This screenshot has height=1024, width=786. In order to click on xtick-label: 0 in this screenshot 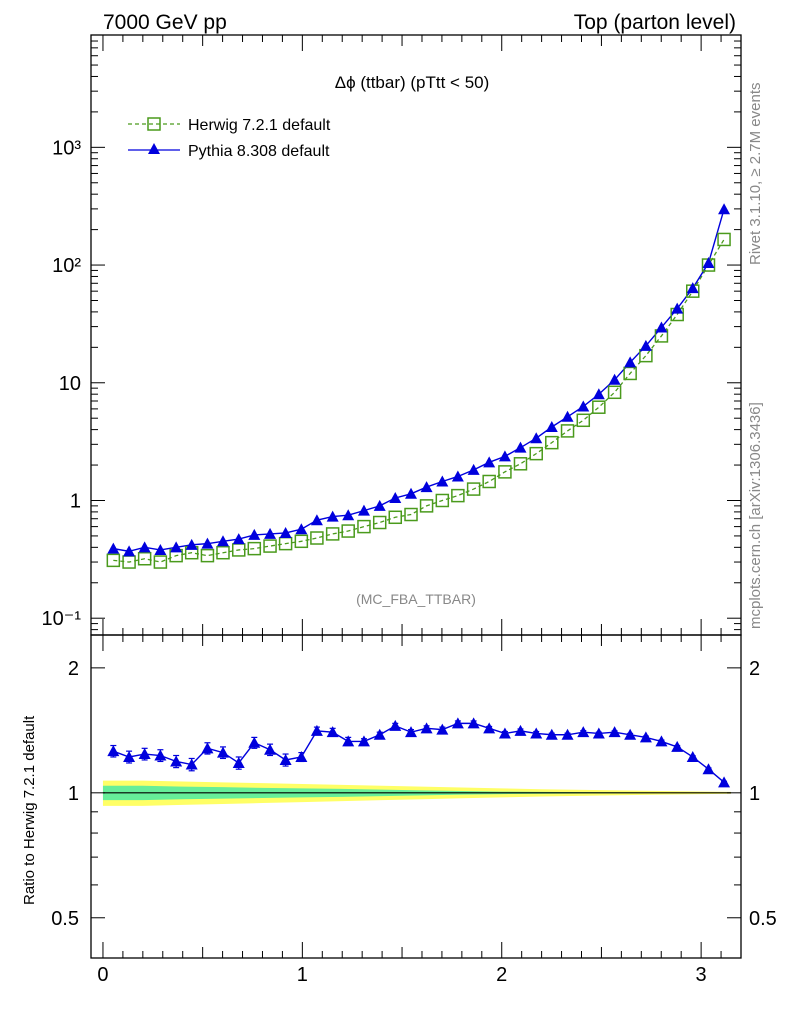, I will do `click(102, 975)`.